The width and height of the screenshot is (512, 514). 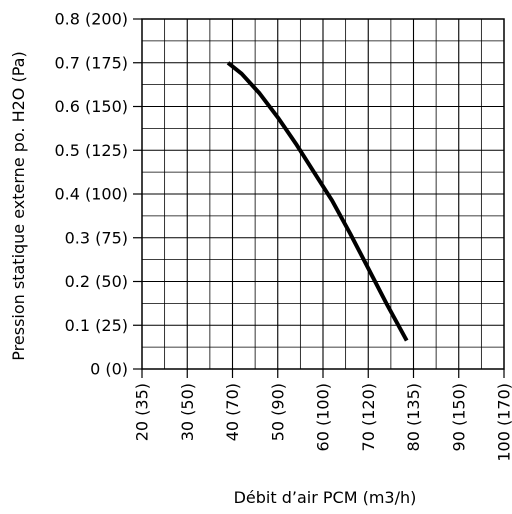 I want to click on y-axis-title: Pression statique externe po. H2O (Pa), so click(x=18, y=205).